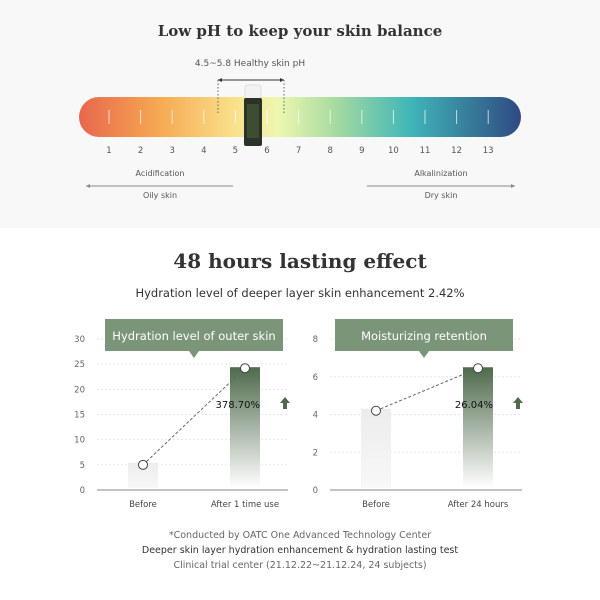 The height and width of the screenshot is (600, 600). What do you see at coordinates (140, 151) in the screenshot?
I see `ph-scale-label: 2` at bounding box center [140, 151].